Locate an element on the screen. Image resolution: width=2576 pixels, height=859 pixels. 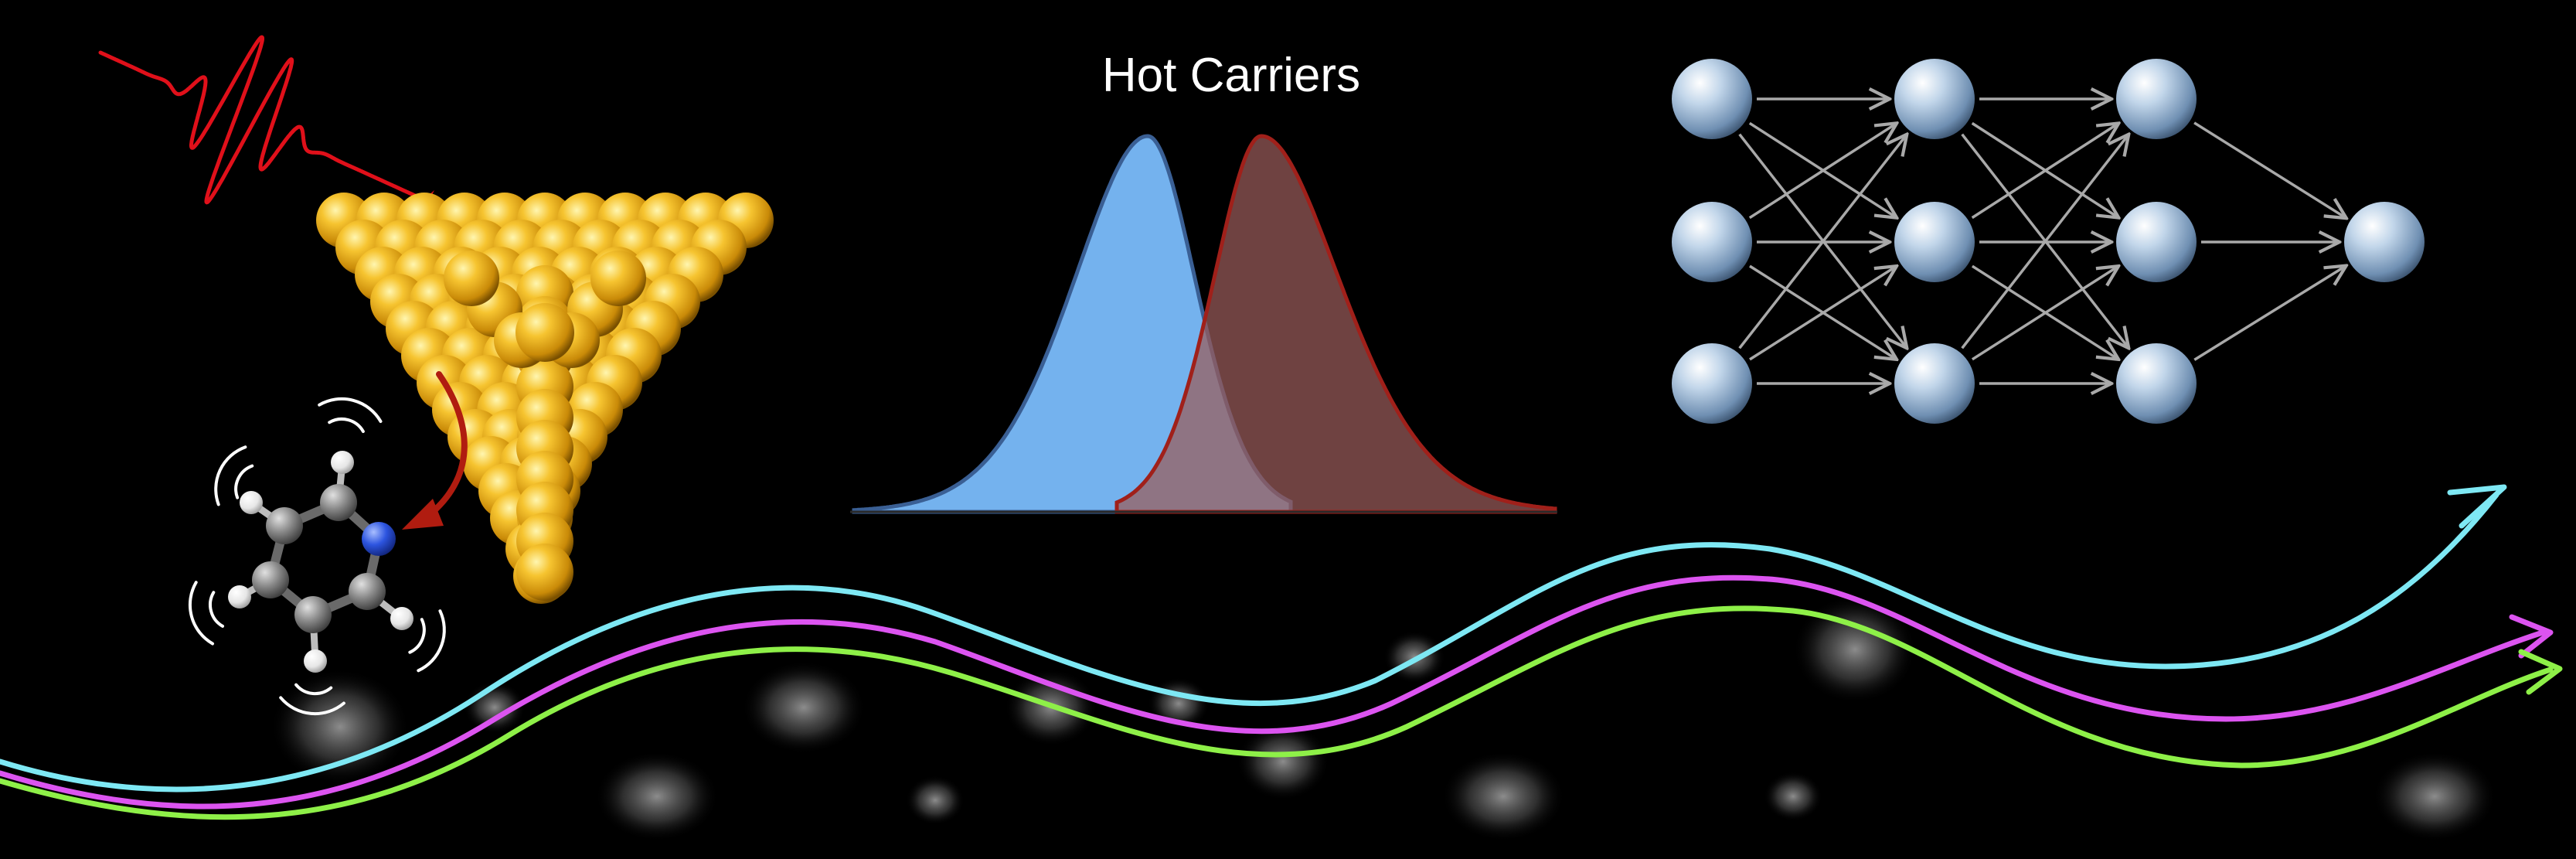
charge-transfer-arrow-icon is located at coordinates (435, 450).